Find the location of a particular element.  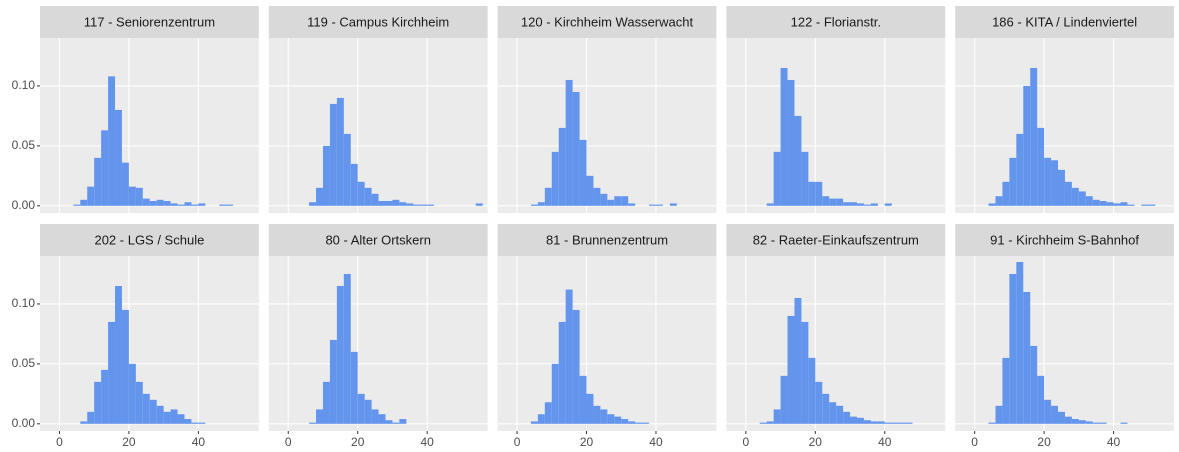

facet-panel: 202 - LGS / Schule 0.00 0.05 0.10 0 20 40 is located at coordinates (135, 336).